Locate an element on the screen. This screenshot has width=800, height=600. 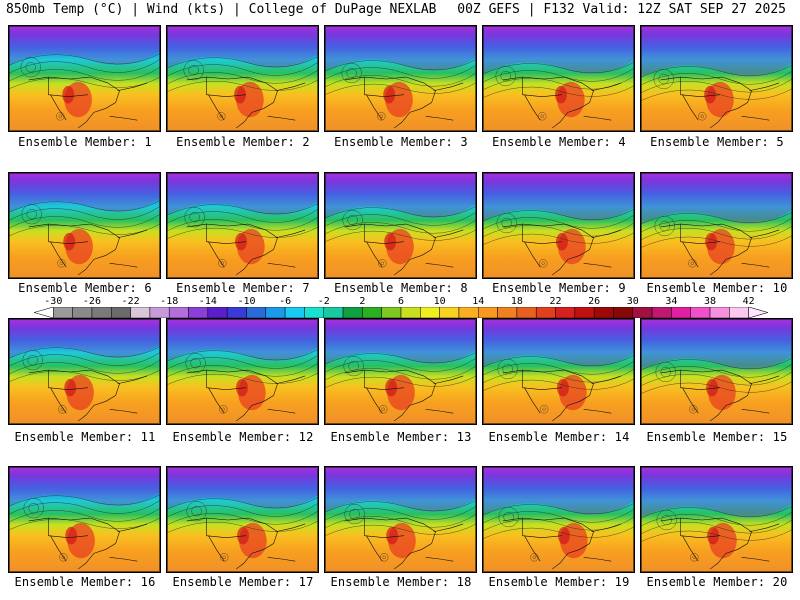
colorbar-tick-label: 10 is located at coordinates (439, 301).